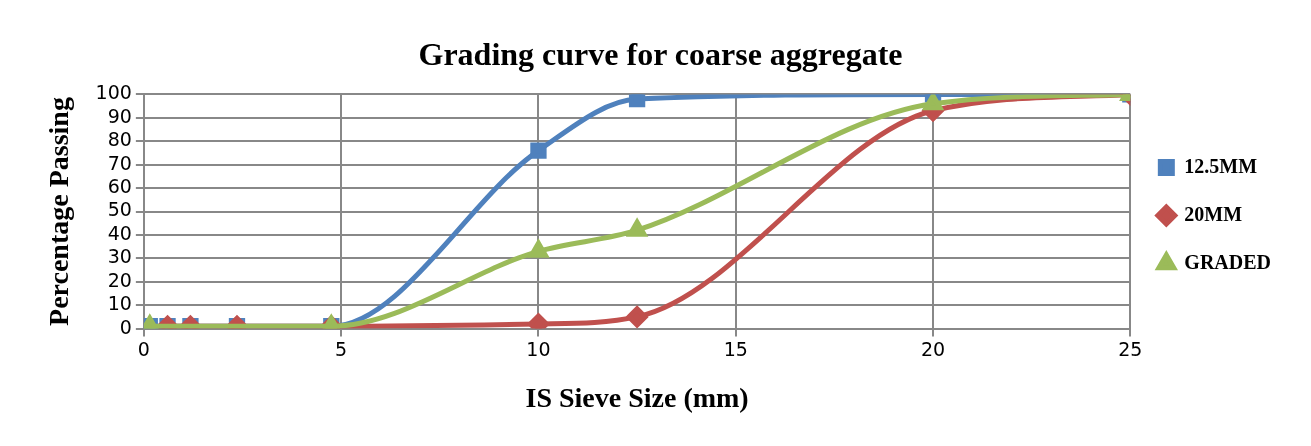 This screenshot has height=446, width=1311. I want to click on y-tick-label: 10, so click(119, 303).